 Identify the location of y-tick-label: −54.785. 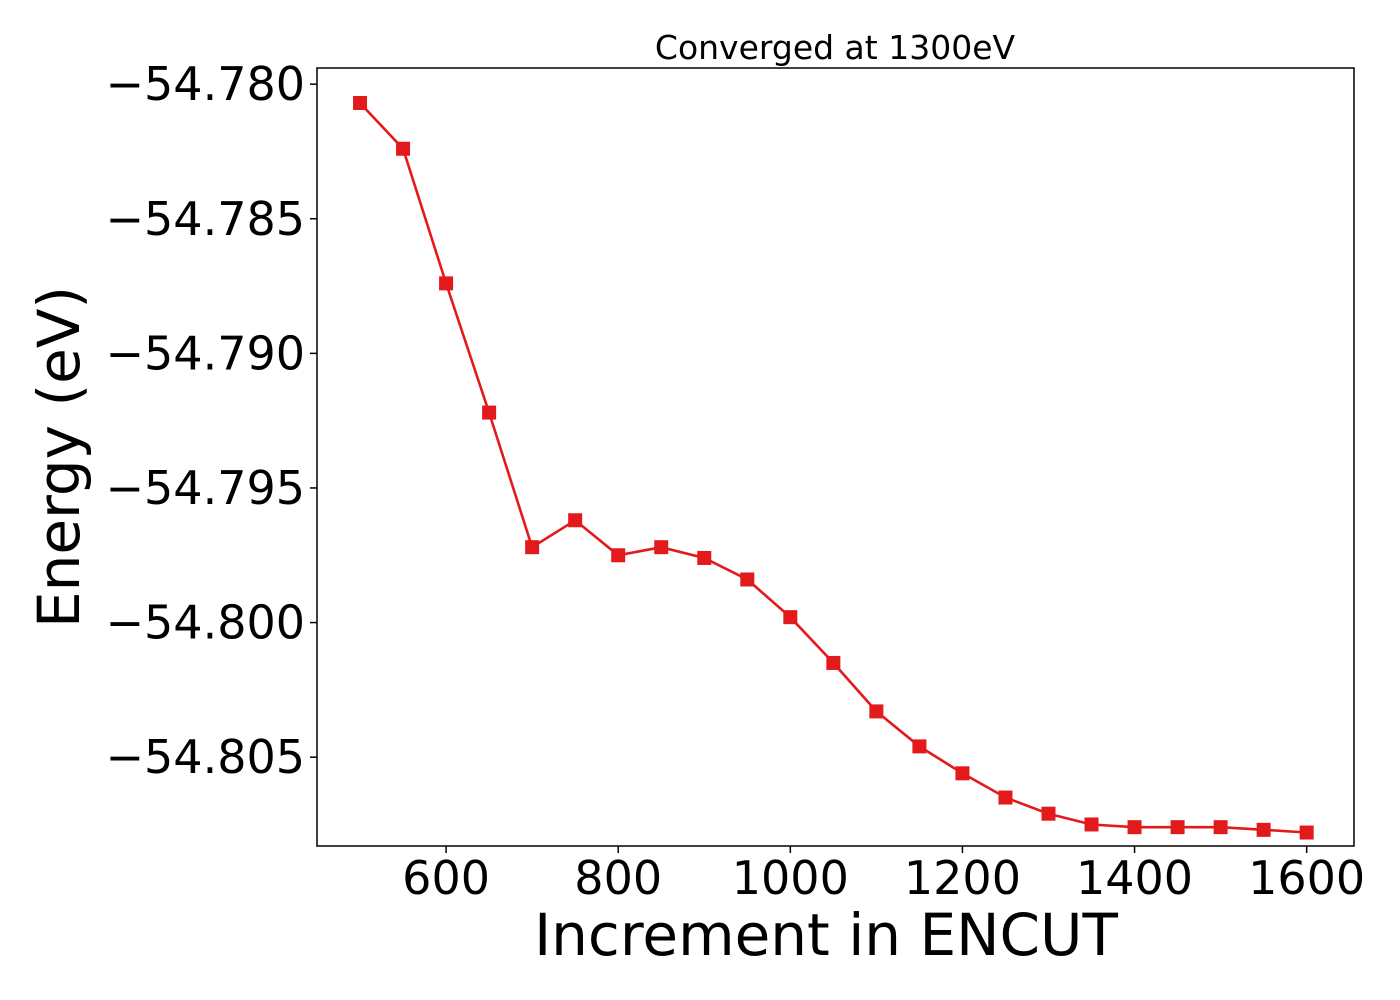
(206, 219).